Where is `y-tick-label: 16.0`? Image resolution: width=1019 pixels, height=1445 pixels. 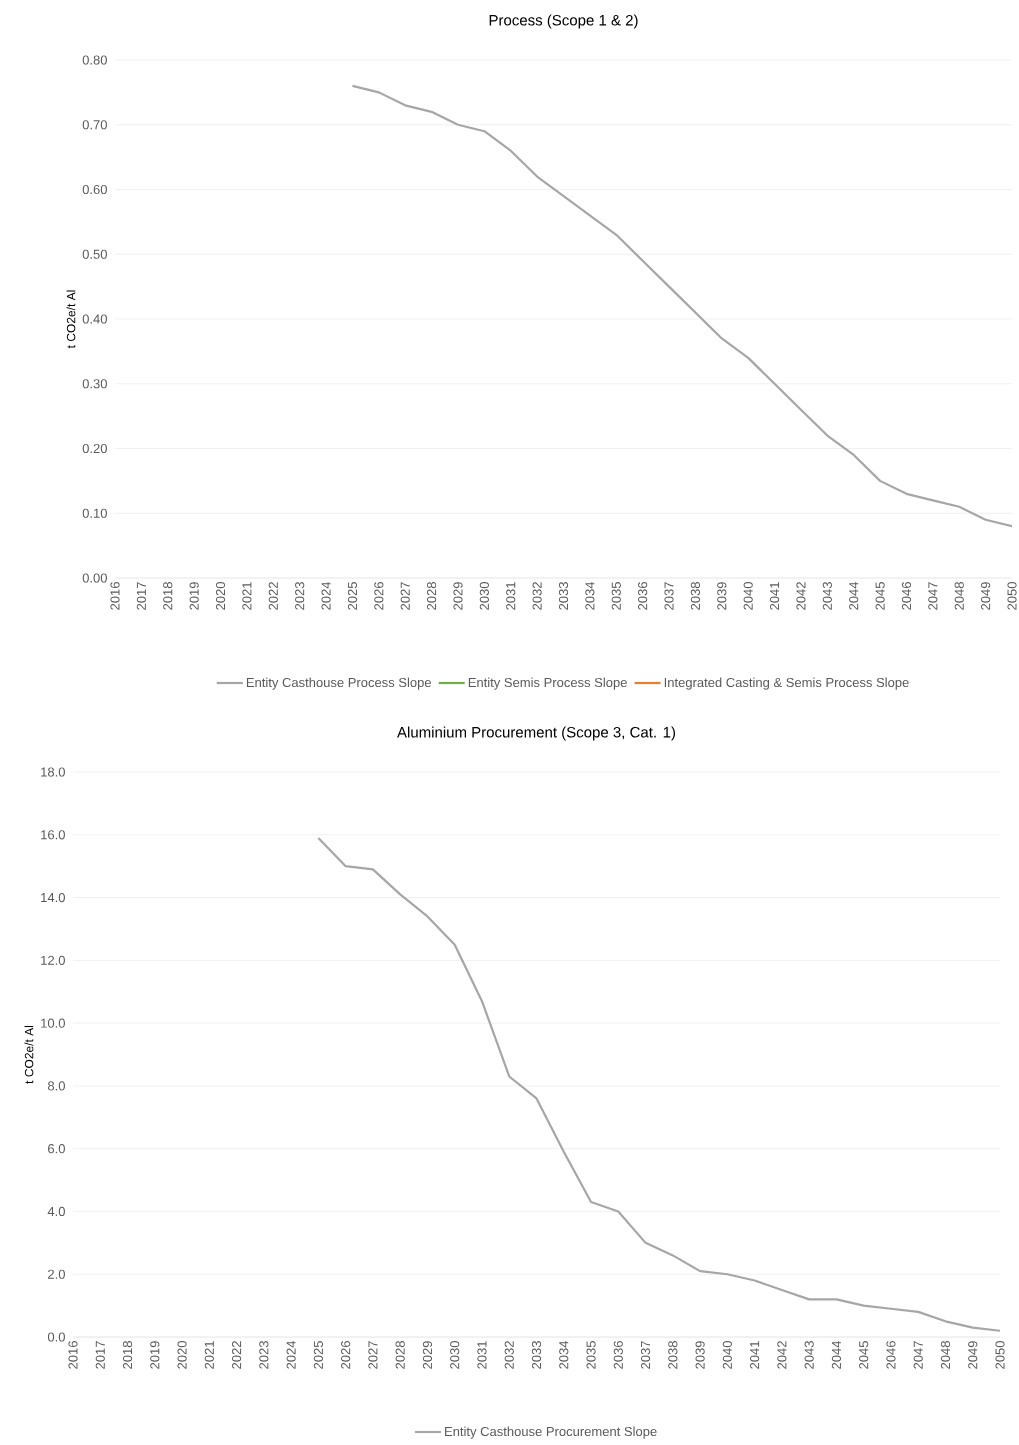
y-tick-label: 16.0 is located at coordinates (53, 835).